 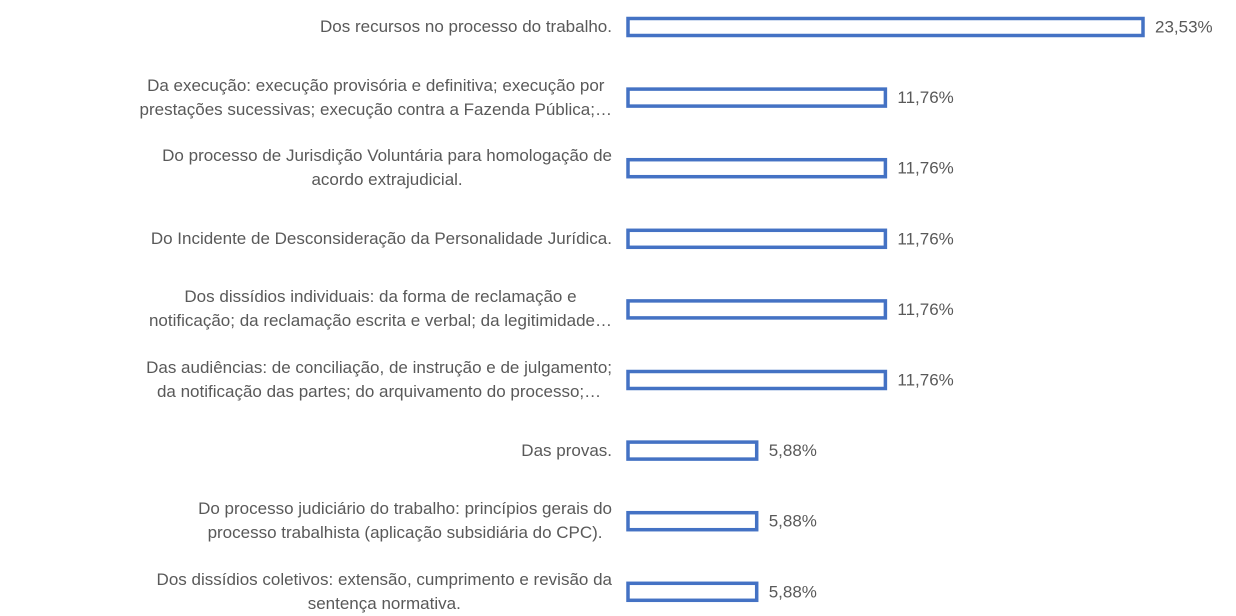 What do you see at coordinates (466, 26) in the screenshot?
I see `category-label: Dos recursos no processo do trabalho.` at bounding box center [466, 26].